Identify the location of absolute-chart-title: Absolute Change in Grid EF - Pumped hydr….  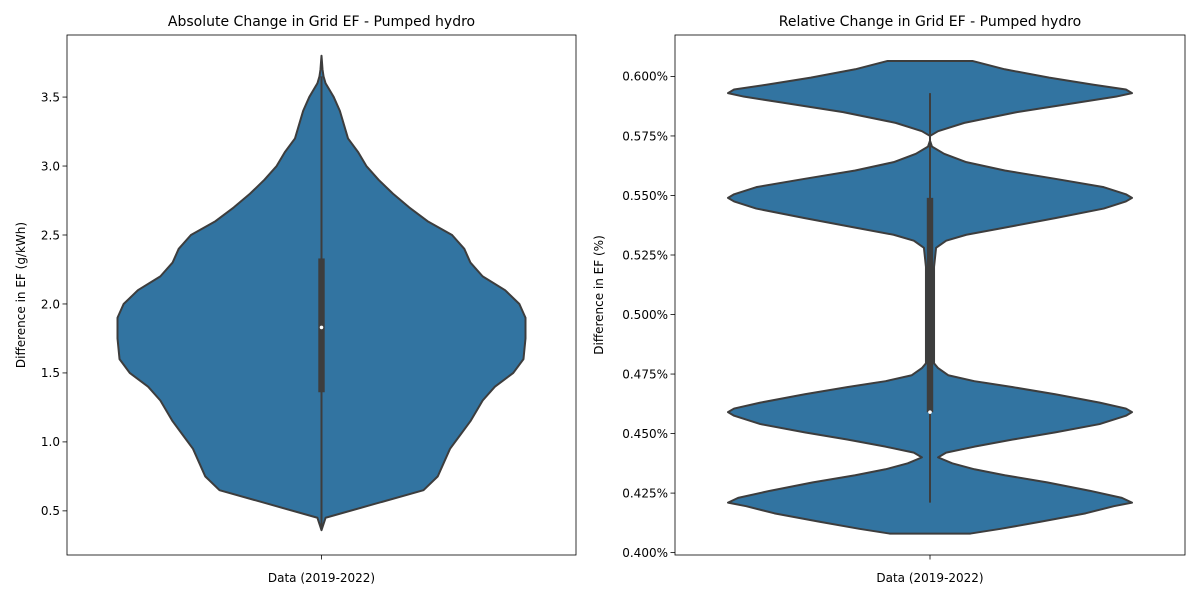
(321, 22).